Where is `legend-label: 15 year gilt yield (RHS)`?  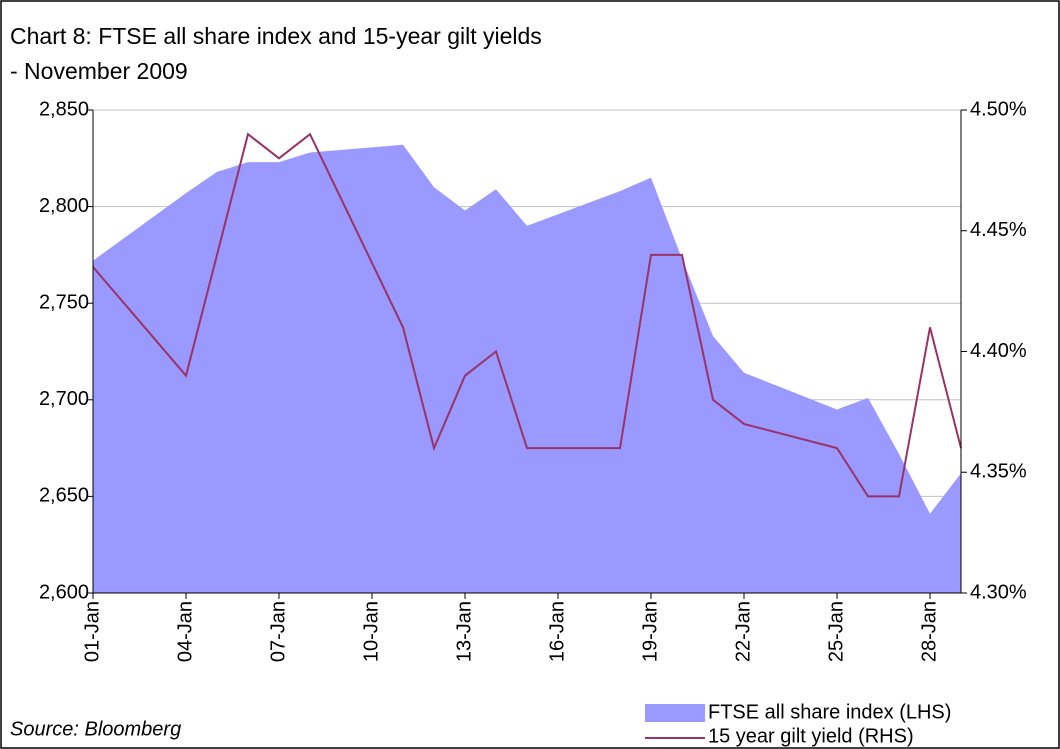
legend-label: 15 year gilt yield (RHS) is located at coordinates (811, 736).